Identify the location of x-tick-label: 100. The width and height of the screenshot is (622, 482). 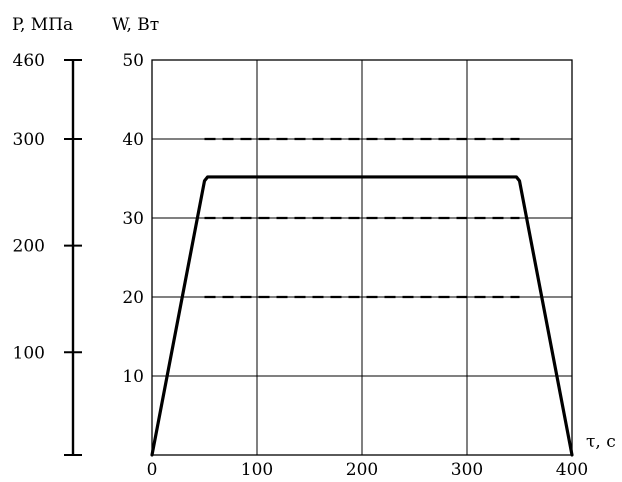
(257, 470).